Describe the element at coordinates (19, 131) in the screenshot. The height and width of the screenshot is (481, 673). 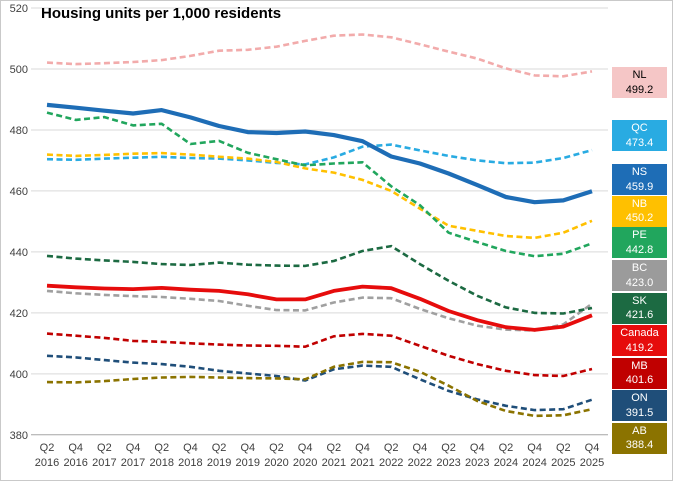
I see `y-tick-label: 480` at that location.